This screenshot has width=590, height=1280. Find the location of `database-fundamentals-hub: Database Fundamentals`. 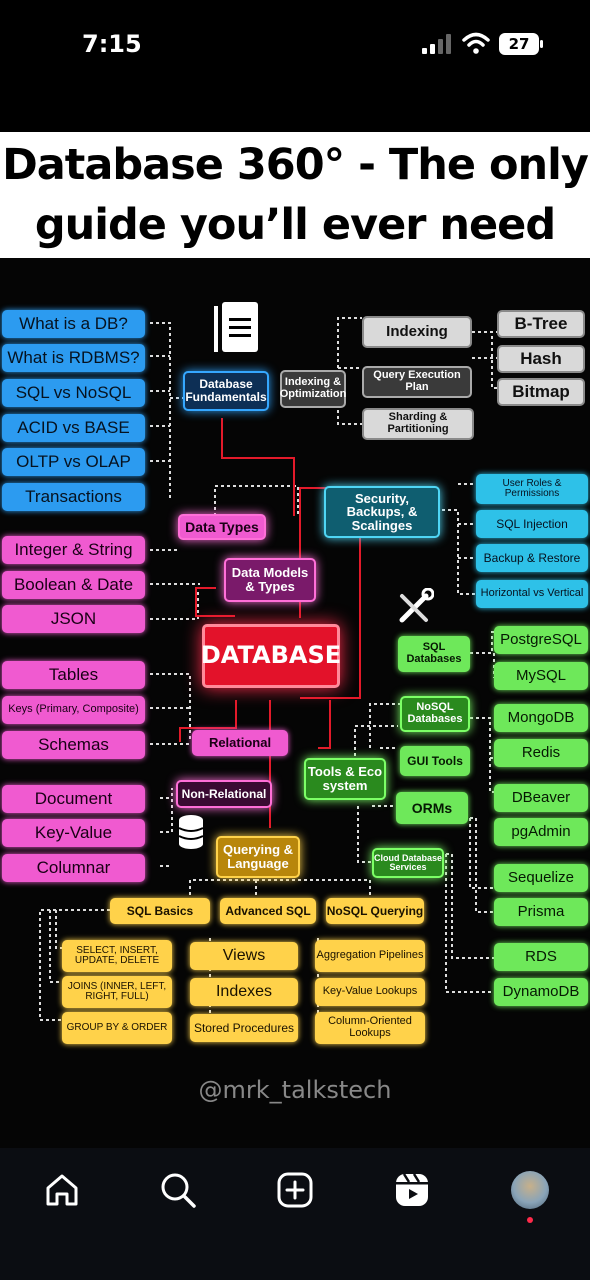

database-fundamentals-hub: Database Fundamentals is located at coordinates (226, 391).